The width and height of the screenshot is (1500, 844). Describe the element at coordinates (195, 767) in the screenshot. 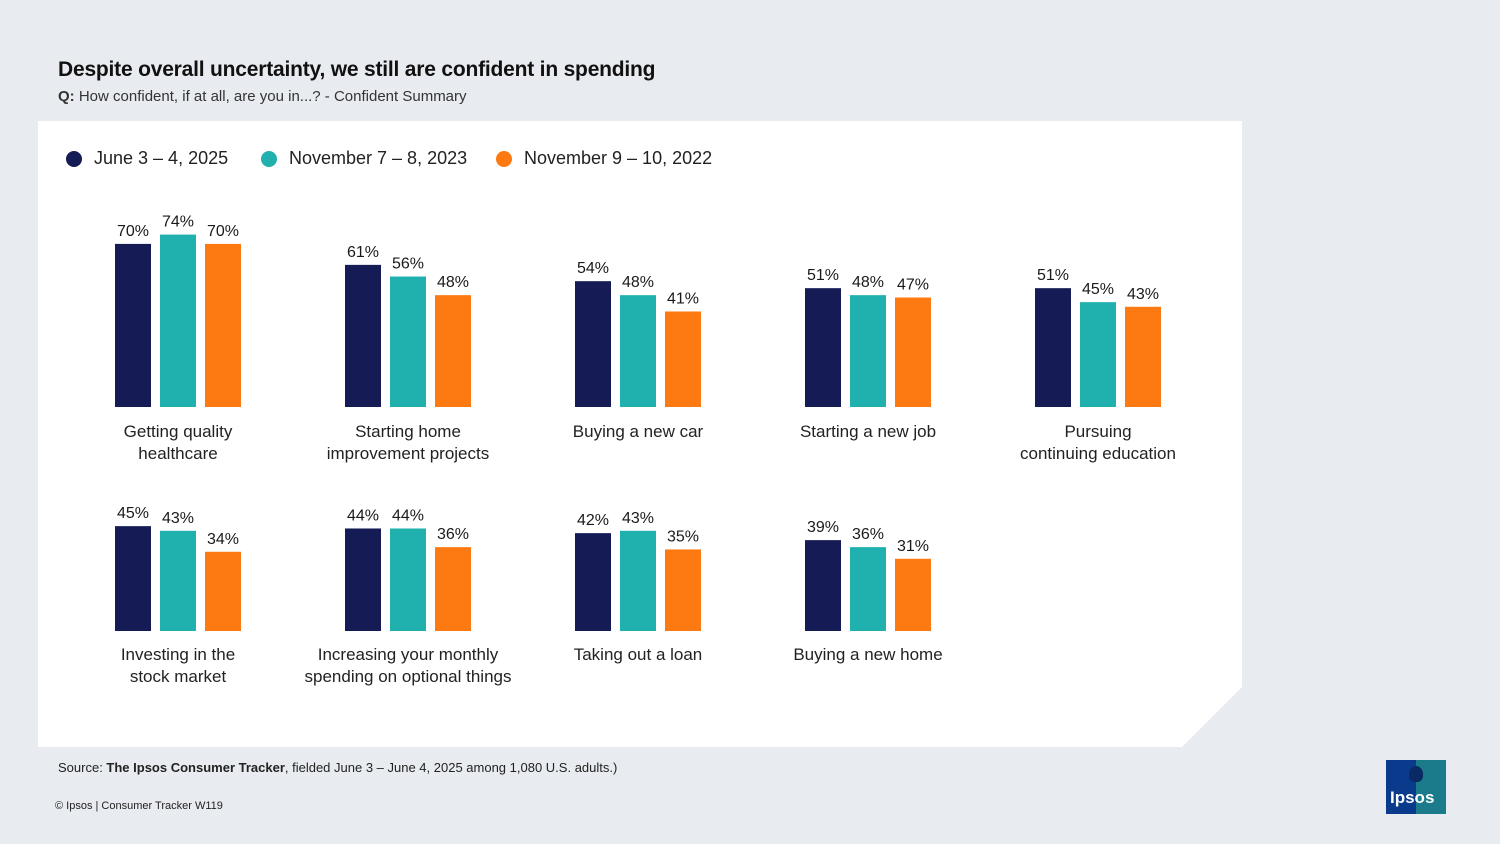

I see `source-name: The Ipsos Consumer Tracker` at that location.